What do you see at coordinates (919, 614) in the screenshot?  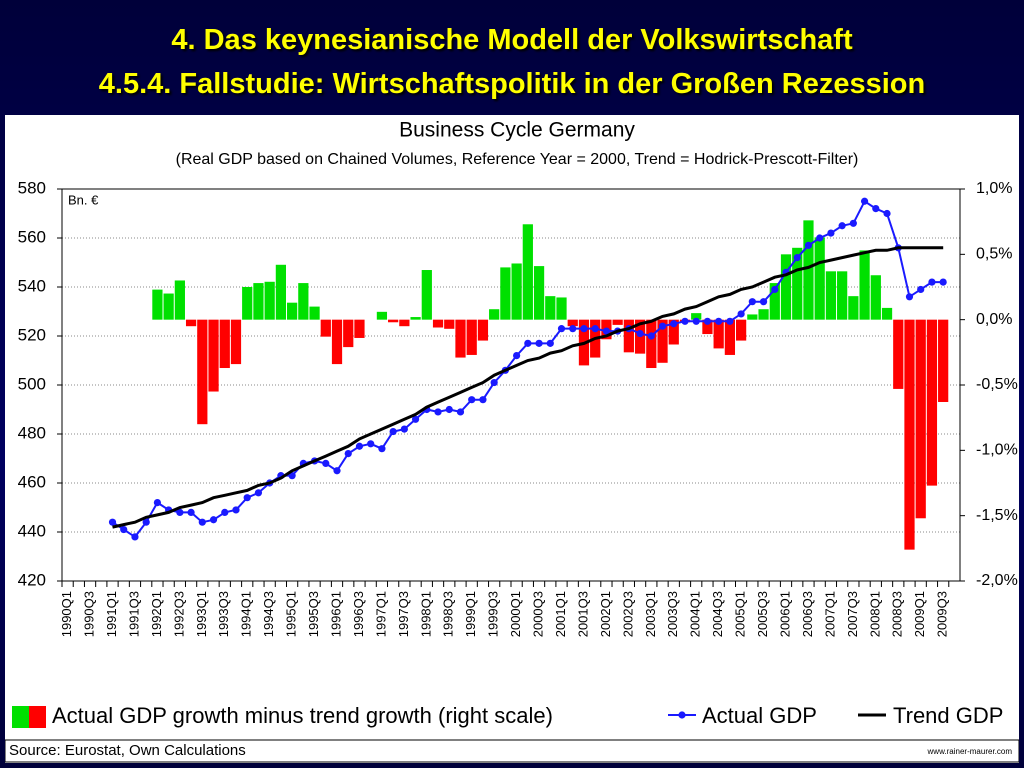 I see `x-tick-label: 2009Q1` at bounding box center [919, 614].